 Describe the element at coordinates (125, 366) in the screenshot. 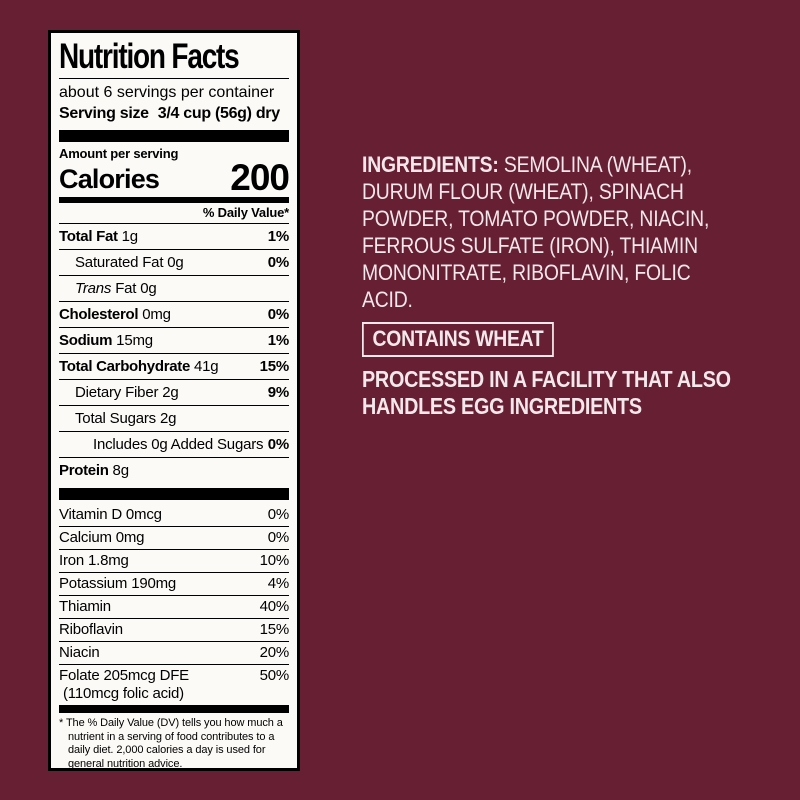

I see `nutrient-name: Total Carbohydrate` at that location.